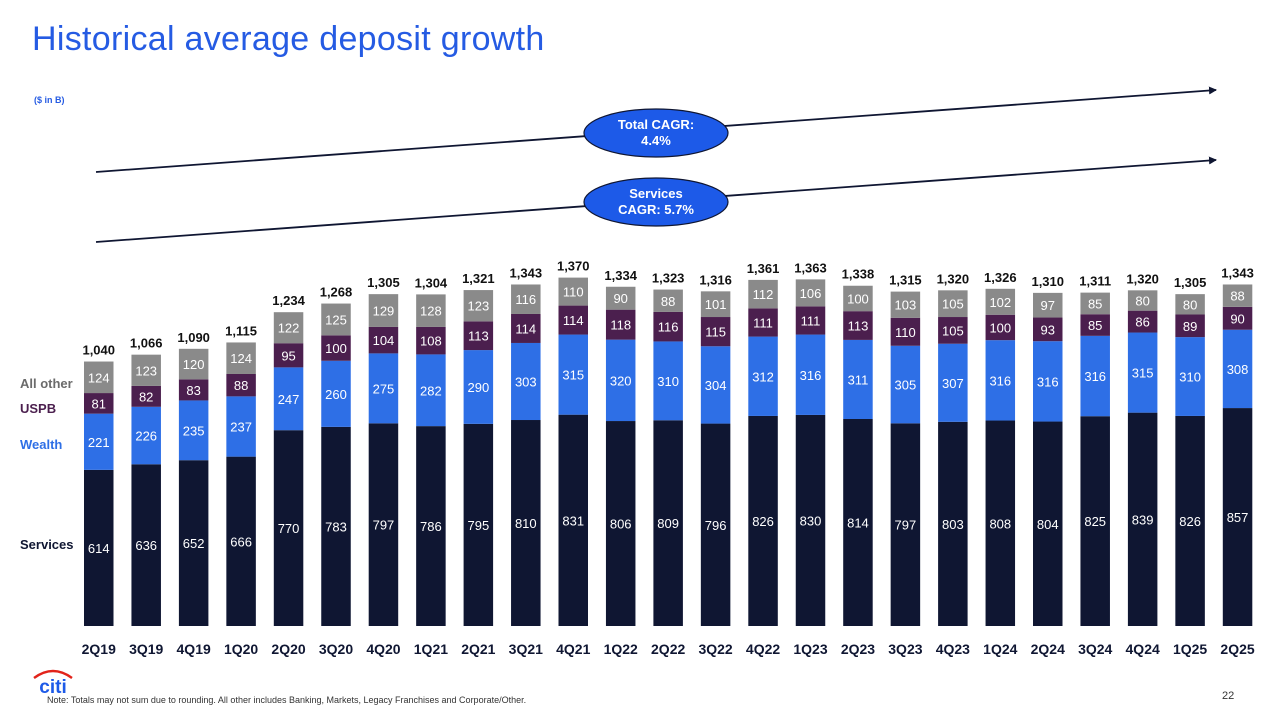 The height and width of the screenshot is (720, 1280). Describe the element at coordinates (1238, 369) in the screenshot. I see `label-wealth-2Q25: 308` at that location.